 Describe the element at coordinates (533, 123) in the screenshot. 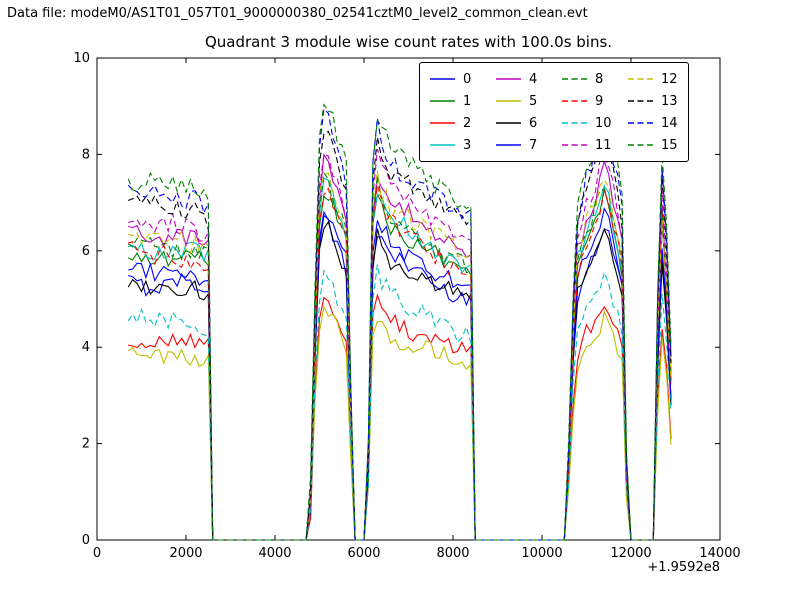

I see `legend-label-6: 6` at that location.